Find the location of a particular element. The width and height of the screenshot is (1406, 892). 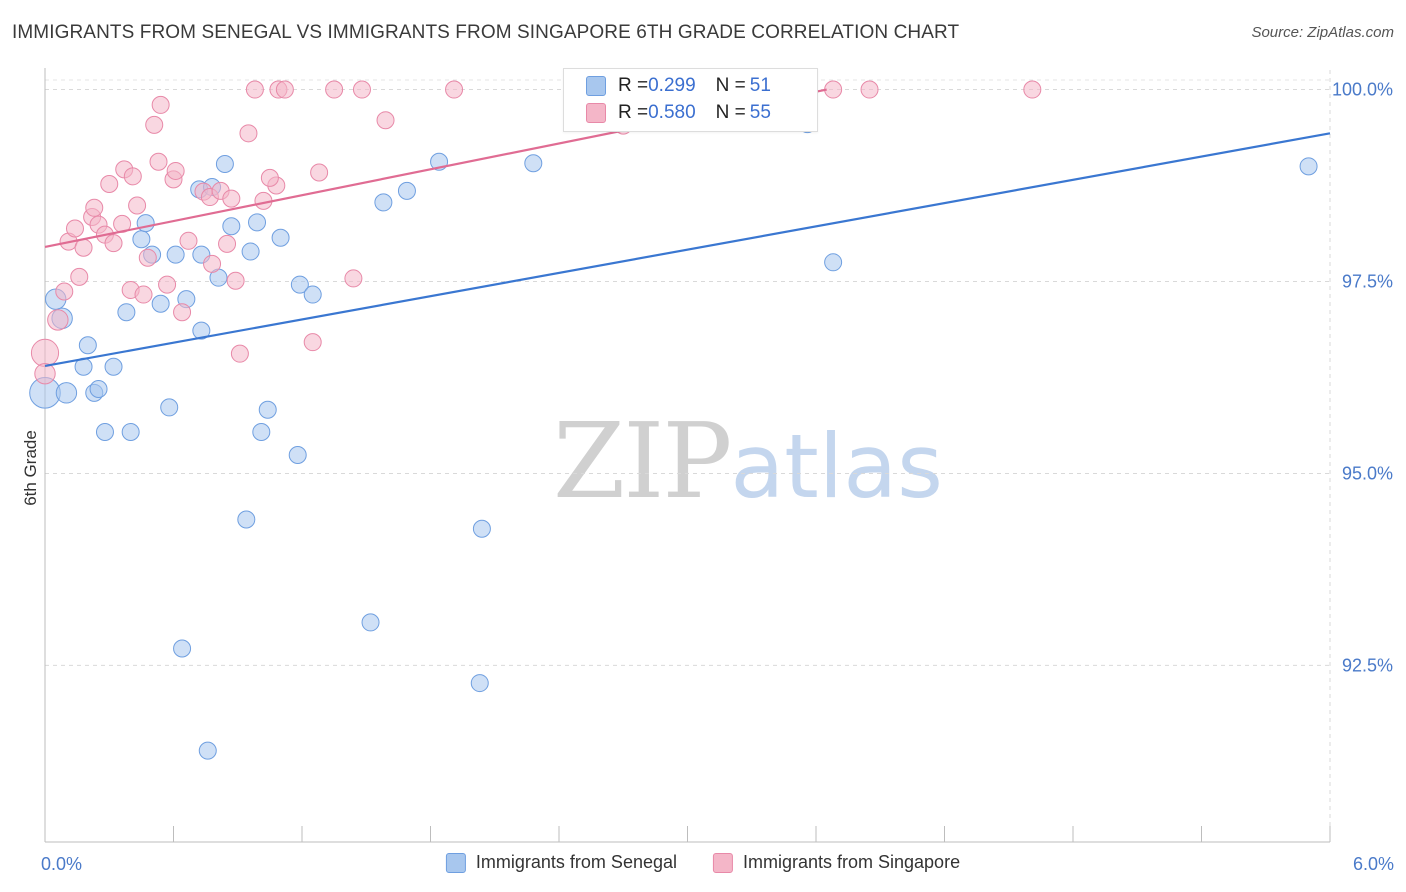

stats-row-senegal: R = 0.299 N = 51 is located at coordinates (678, 86).